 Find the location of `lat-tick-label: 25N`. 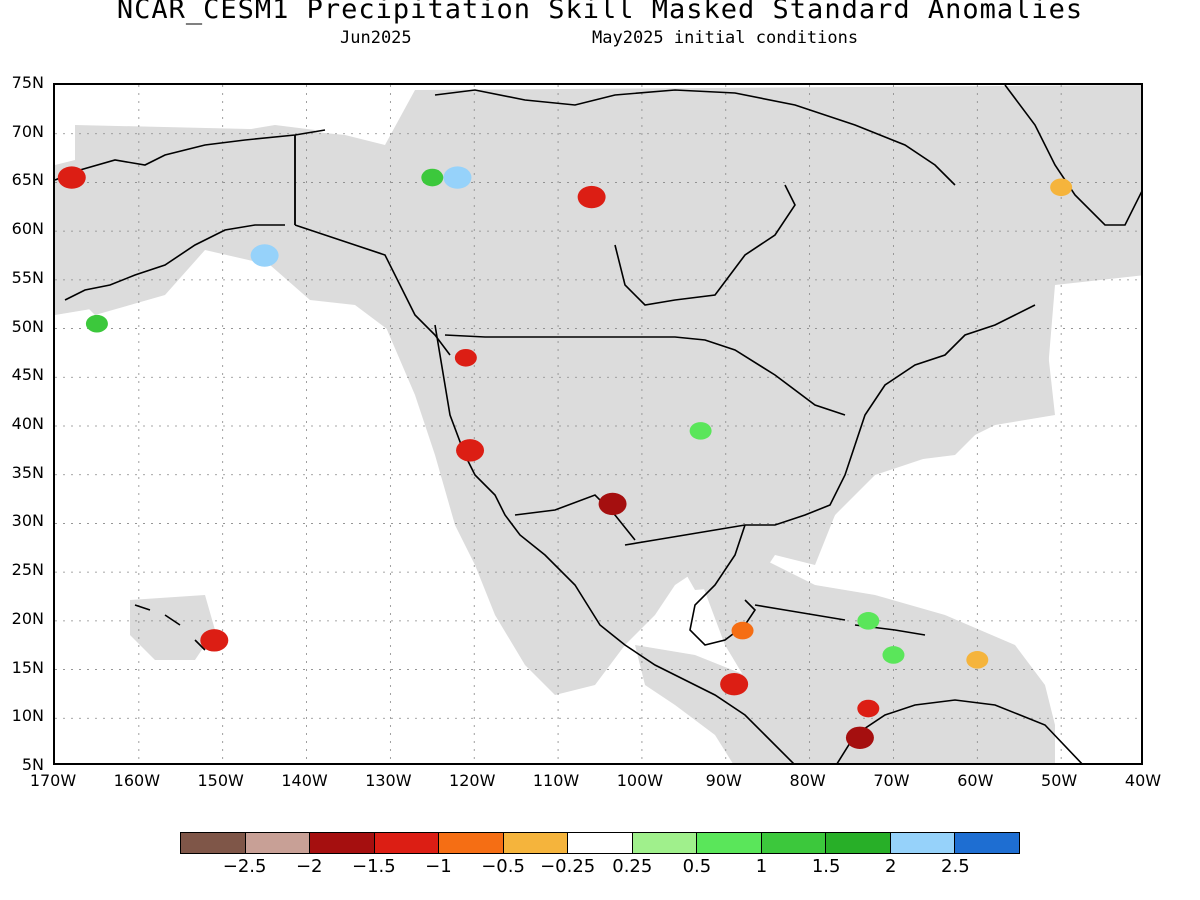

lat-tick-label: 25N is located at coordinates (27, 570).